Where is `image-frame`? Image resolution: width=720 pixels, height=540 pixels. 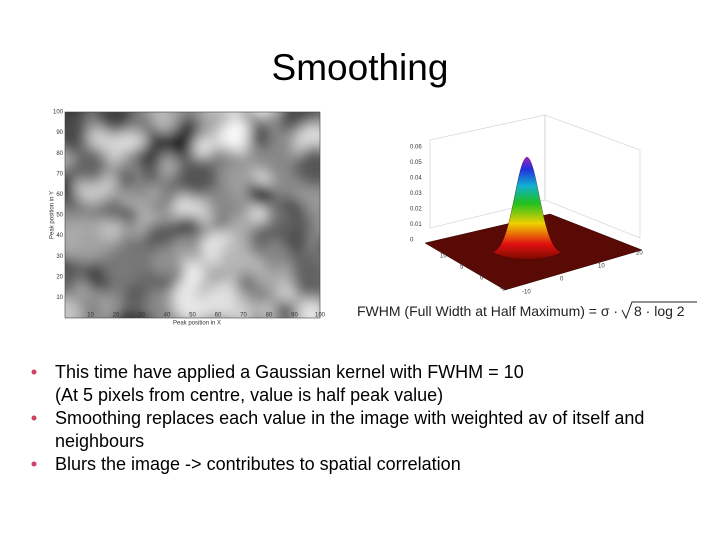 image-frame is located at coordinates (192, 215).